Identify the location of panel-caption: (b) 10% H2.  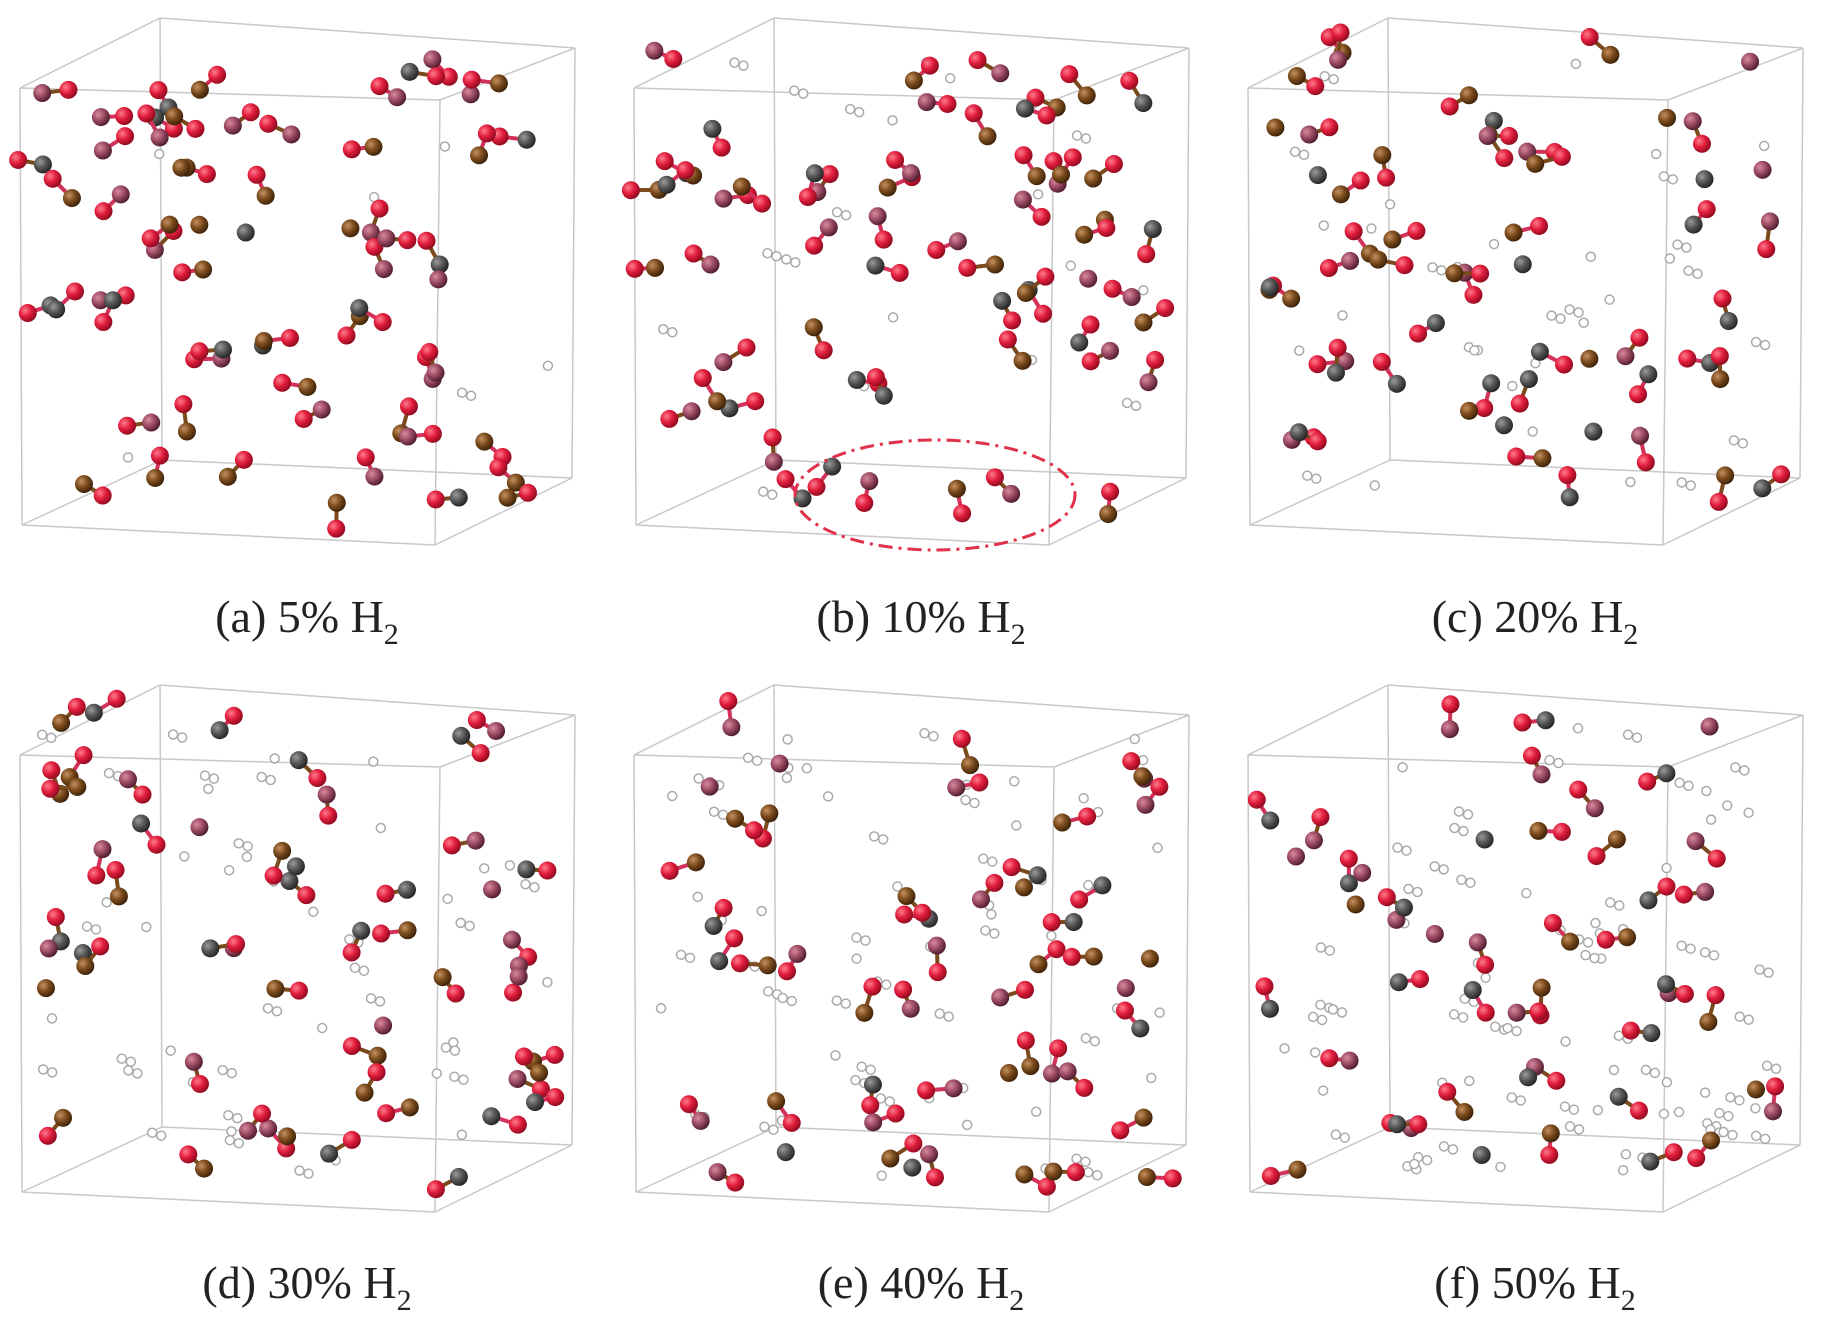
(920, 621).